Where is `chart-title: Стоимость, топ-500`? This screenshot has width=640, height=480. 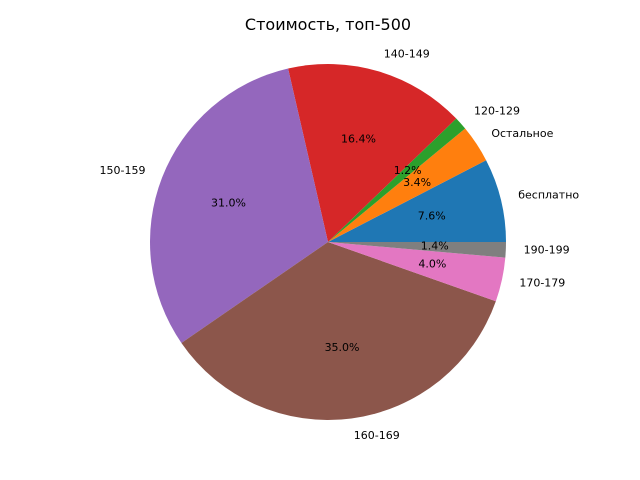
chart-title: Стоимость, топ-500 is located at coordinates (328, 24).